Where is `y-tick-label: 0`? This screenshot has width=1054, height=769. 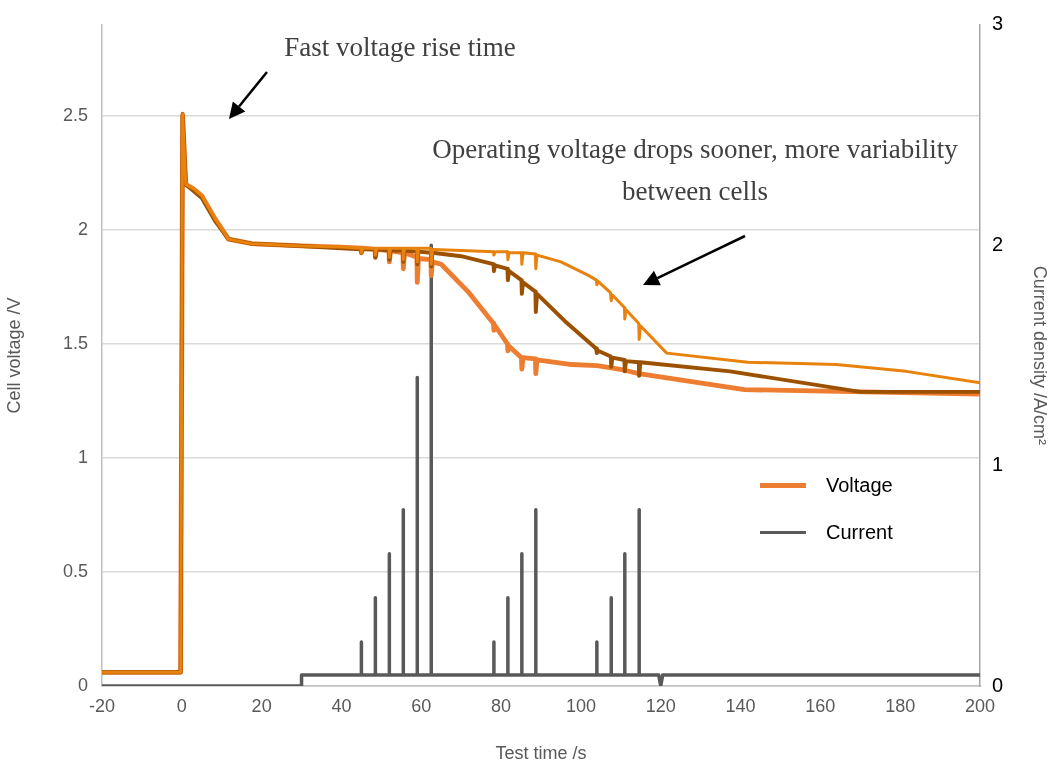
y-tick-label: 0 is located at coordinates (82, 684).